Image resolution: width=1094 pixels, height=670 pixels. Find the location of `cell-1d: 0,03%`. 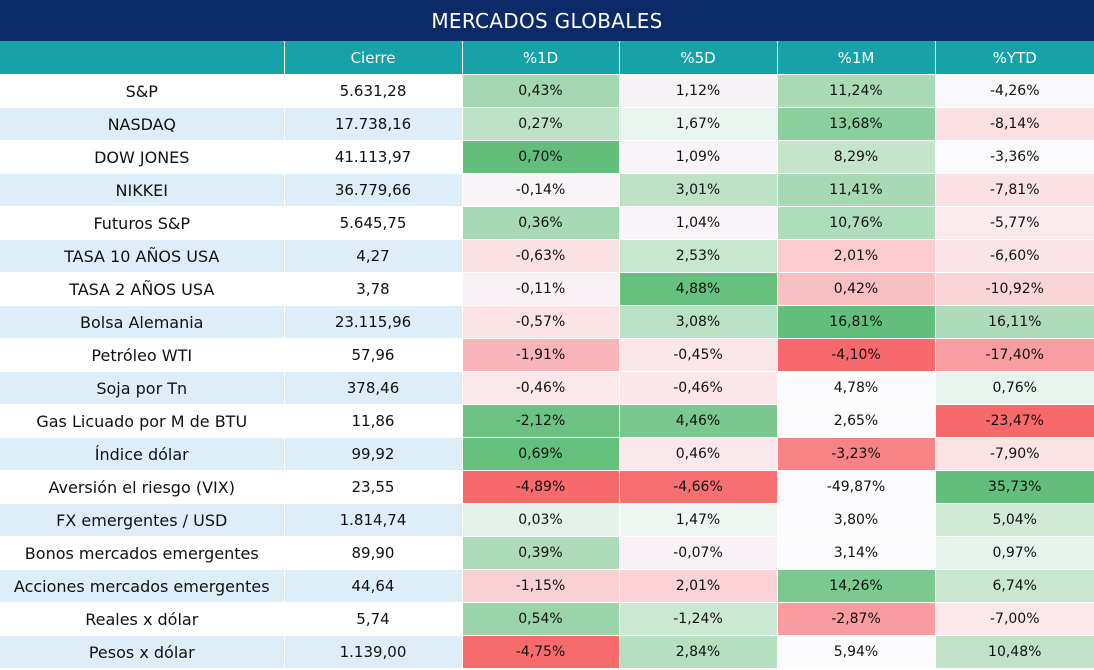

cell-1d: 0,03% is located at coordinates (540, 520).